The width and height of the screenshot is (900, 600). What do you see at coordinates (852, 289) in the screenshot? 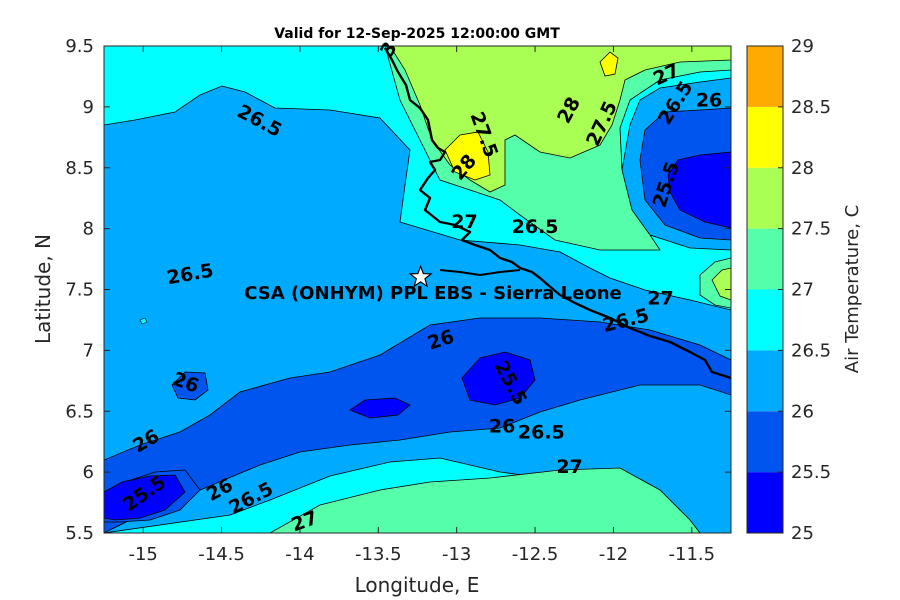
I see `colorbar-title: Air Temperature, C` at bounding box center [852, 289].